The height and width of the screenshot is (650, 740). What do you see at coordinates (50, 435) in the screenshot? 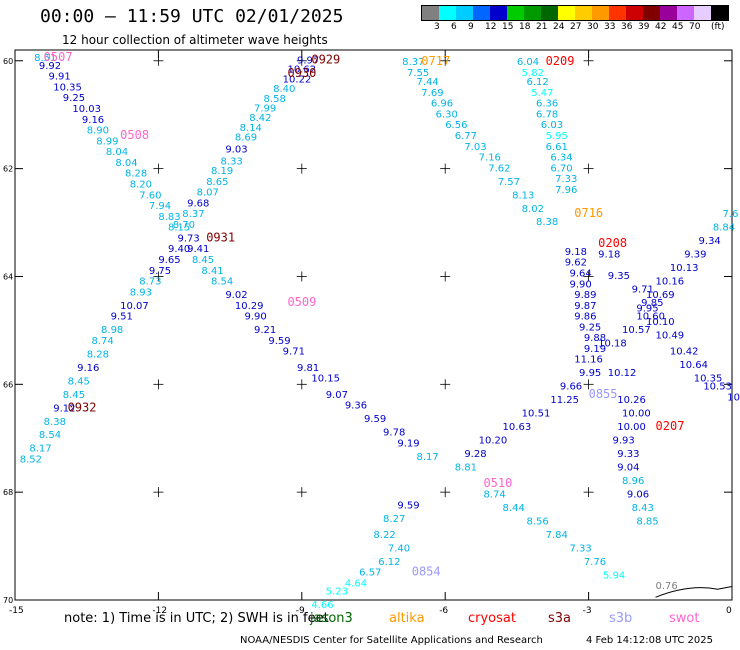
I see `wave-height-value: 8.54` at bounding box center [50, 435].